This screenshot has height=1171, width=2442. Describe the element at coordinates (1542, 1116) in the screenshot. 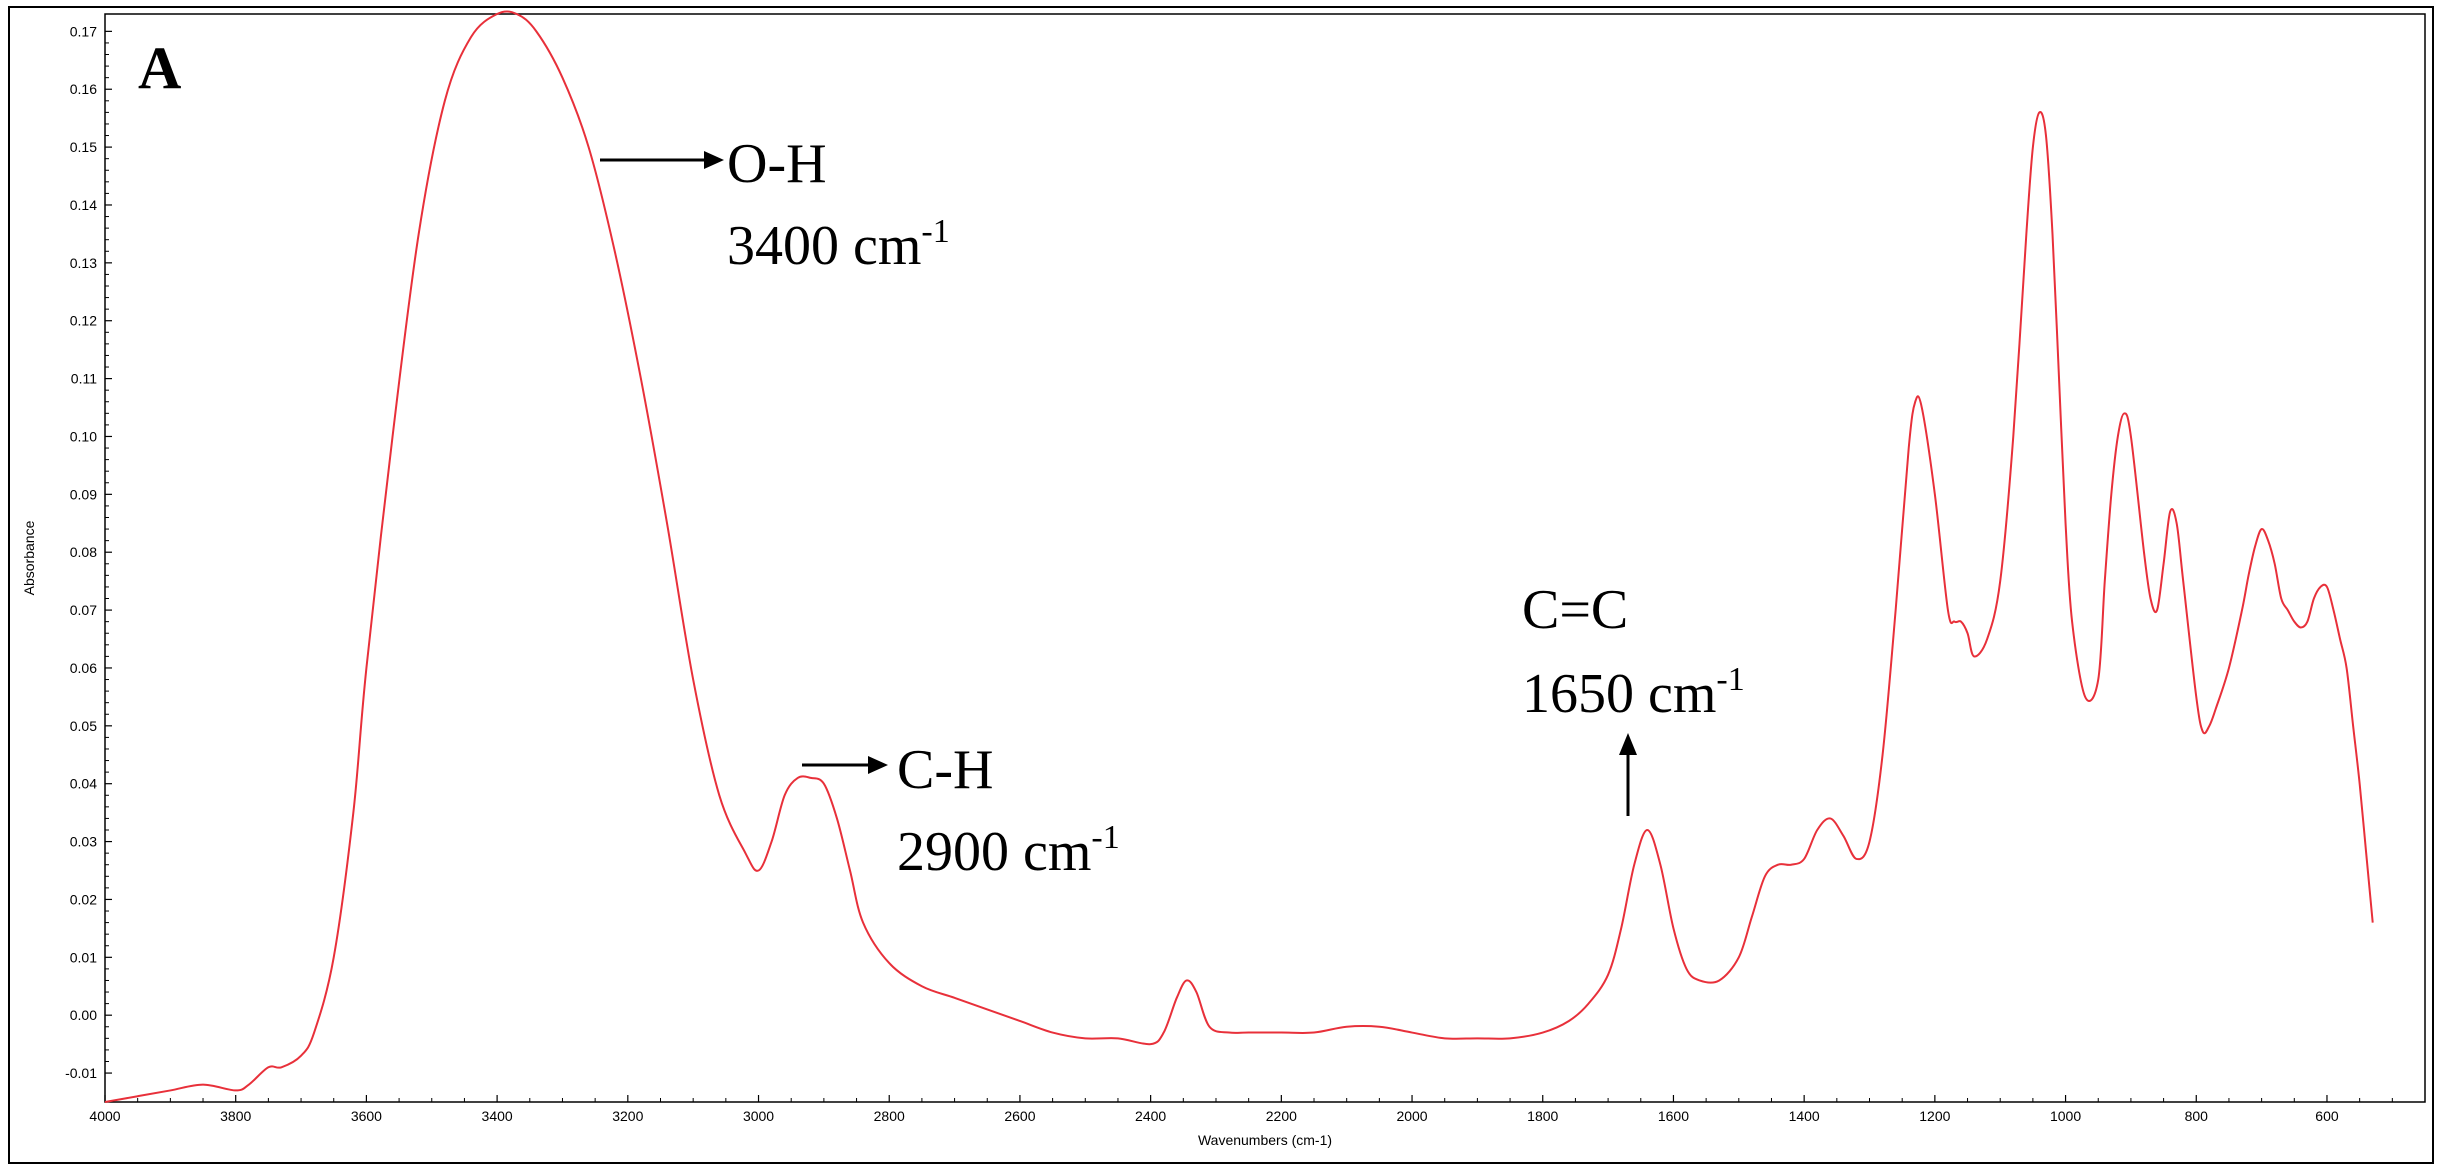

I see `x-tick-label: 1800` at that location.